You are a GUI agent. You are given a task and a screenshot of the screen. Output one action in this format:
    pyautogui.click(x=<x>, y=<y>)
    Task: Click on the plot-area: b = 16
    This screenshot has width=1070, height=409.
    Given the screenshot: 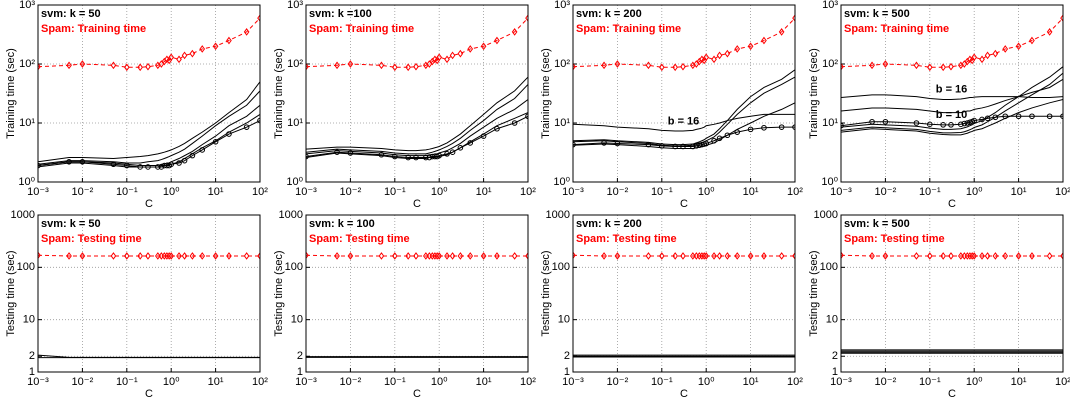 What is the action you would take?
    pyautogui.click(x=684, y=82)
    